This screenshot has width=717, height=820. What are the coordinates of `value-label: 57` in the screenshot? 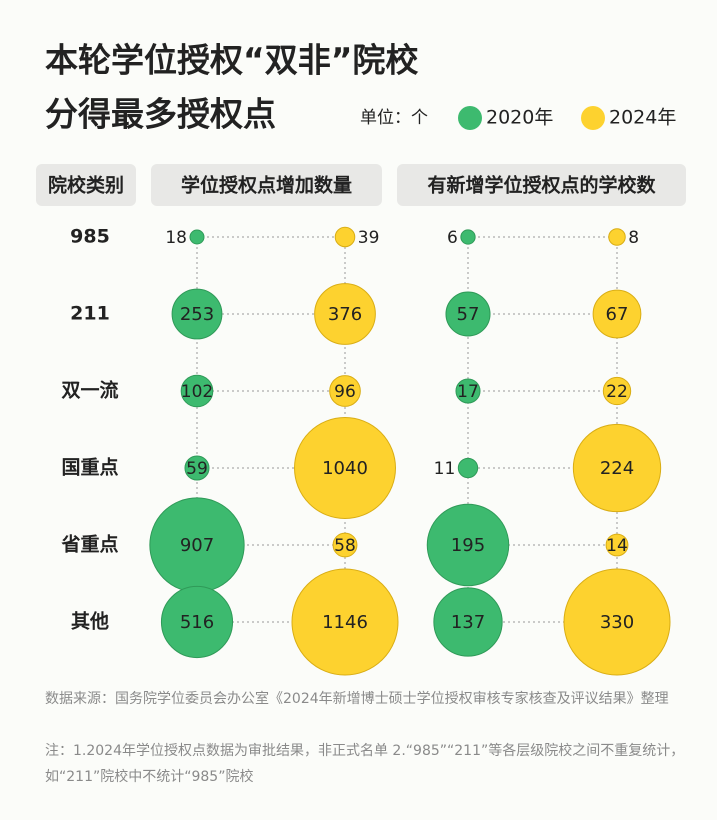 It's located at (468, 314).